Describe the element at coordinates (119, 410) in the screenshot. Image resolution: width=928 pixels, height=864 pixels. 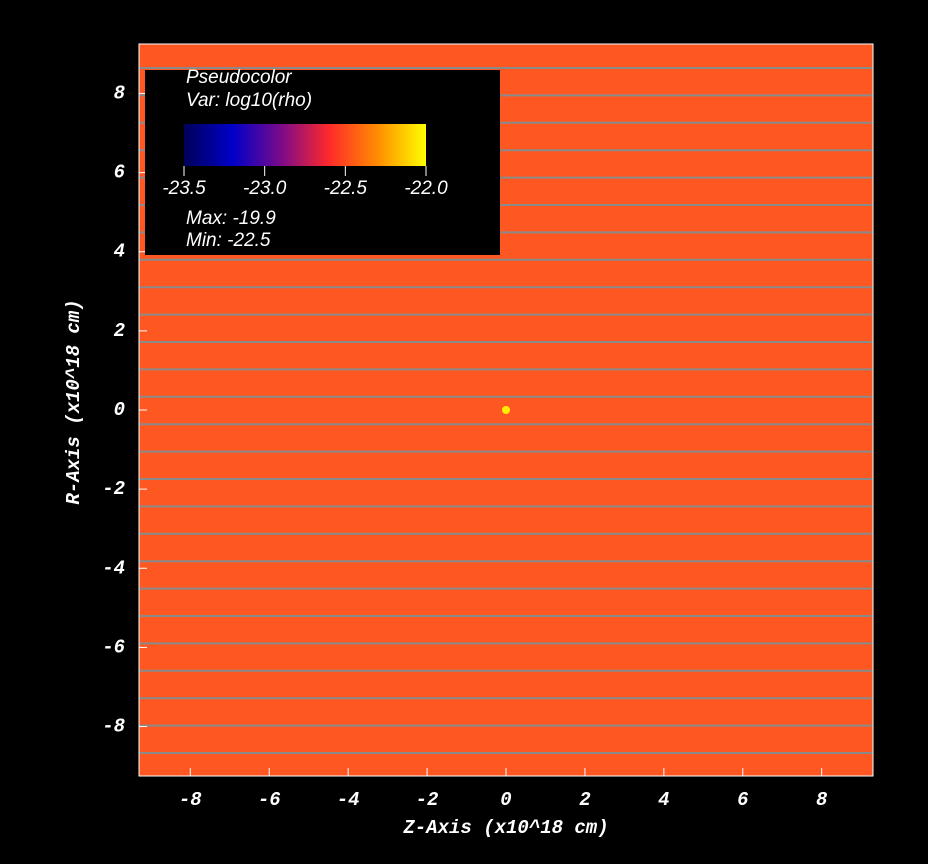
I see `y-tick-label: 0` at that location.